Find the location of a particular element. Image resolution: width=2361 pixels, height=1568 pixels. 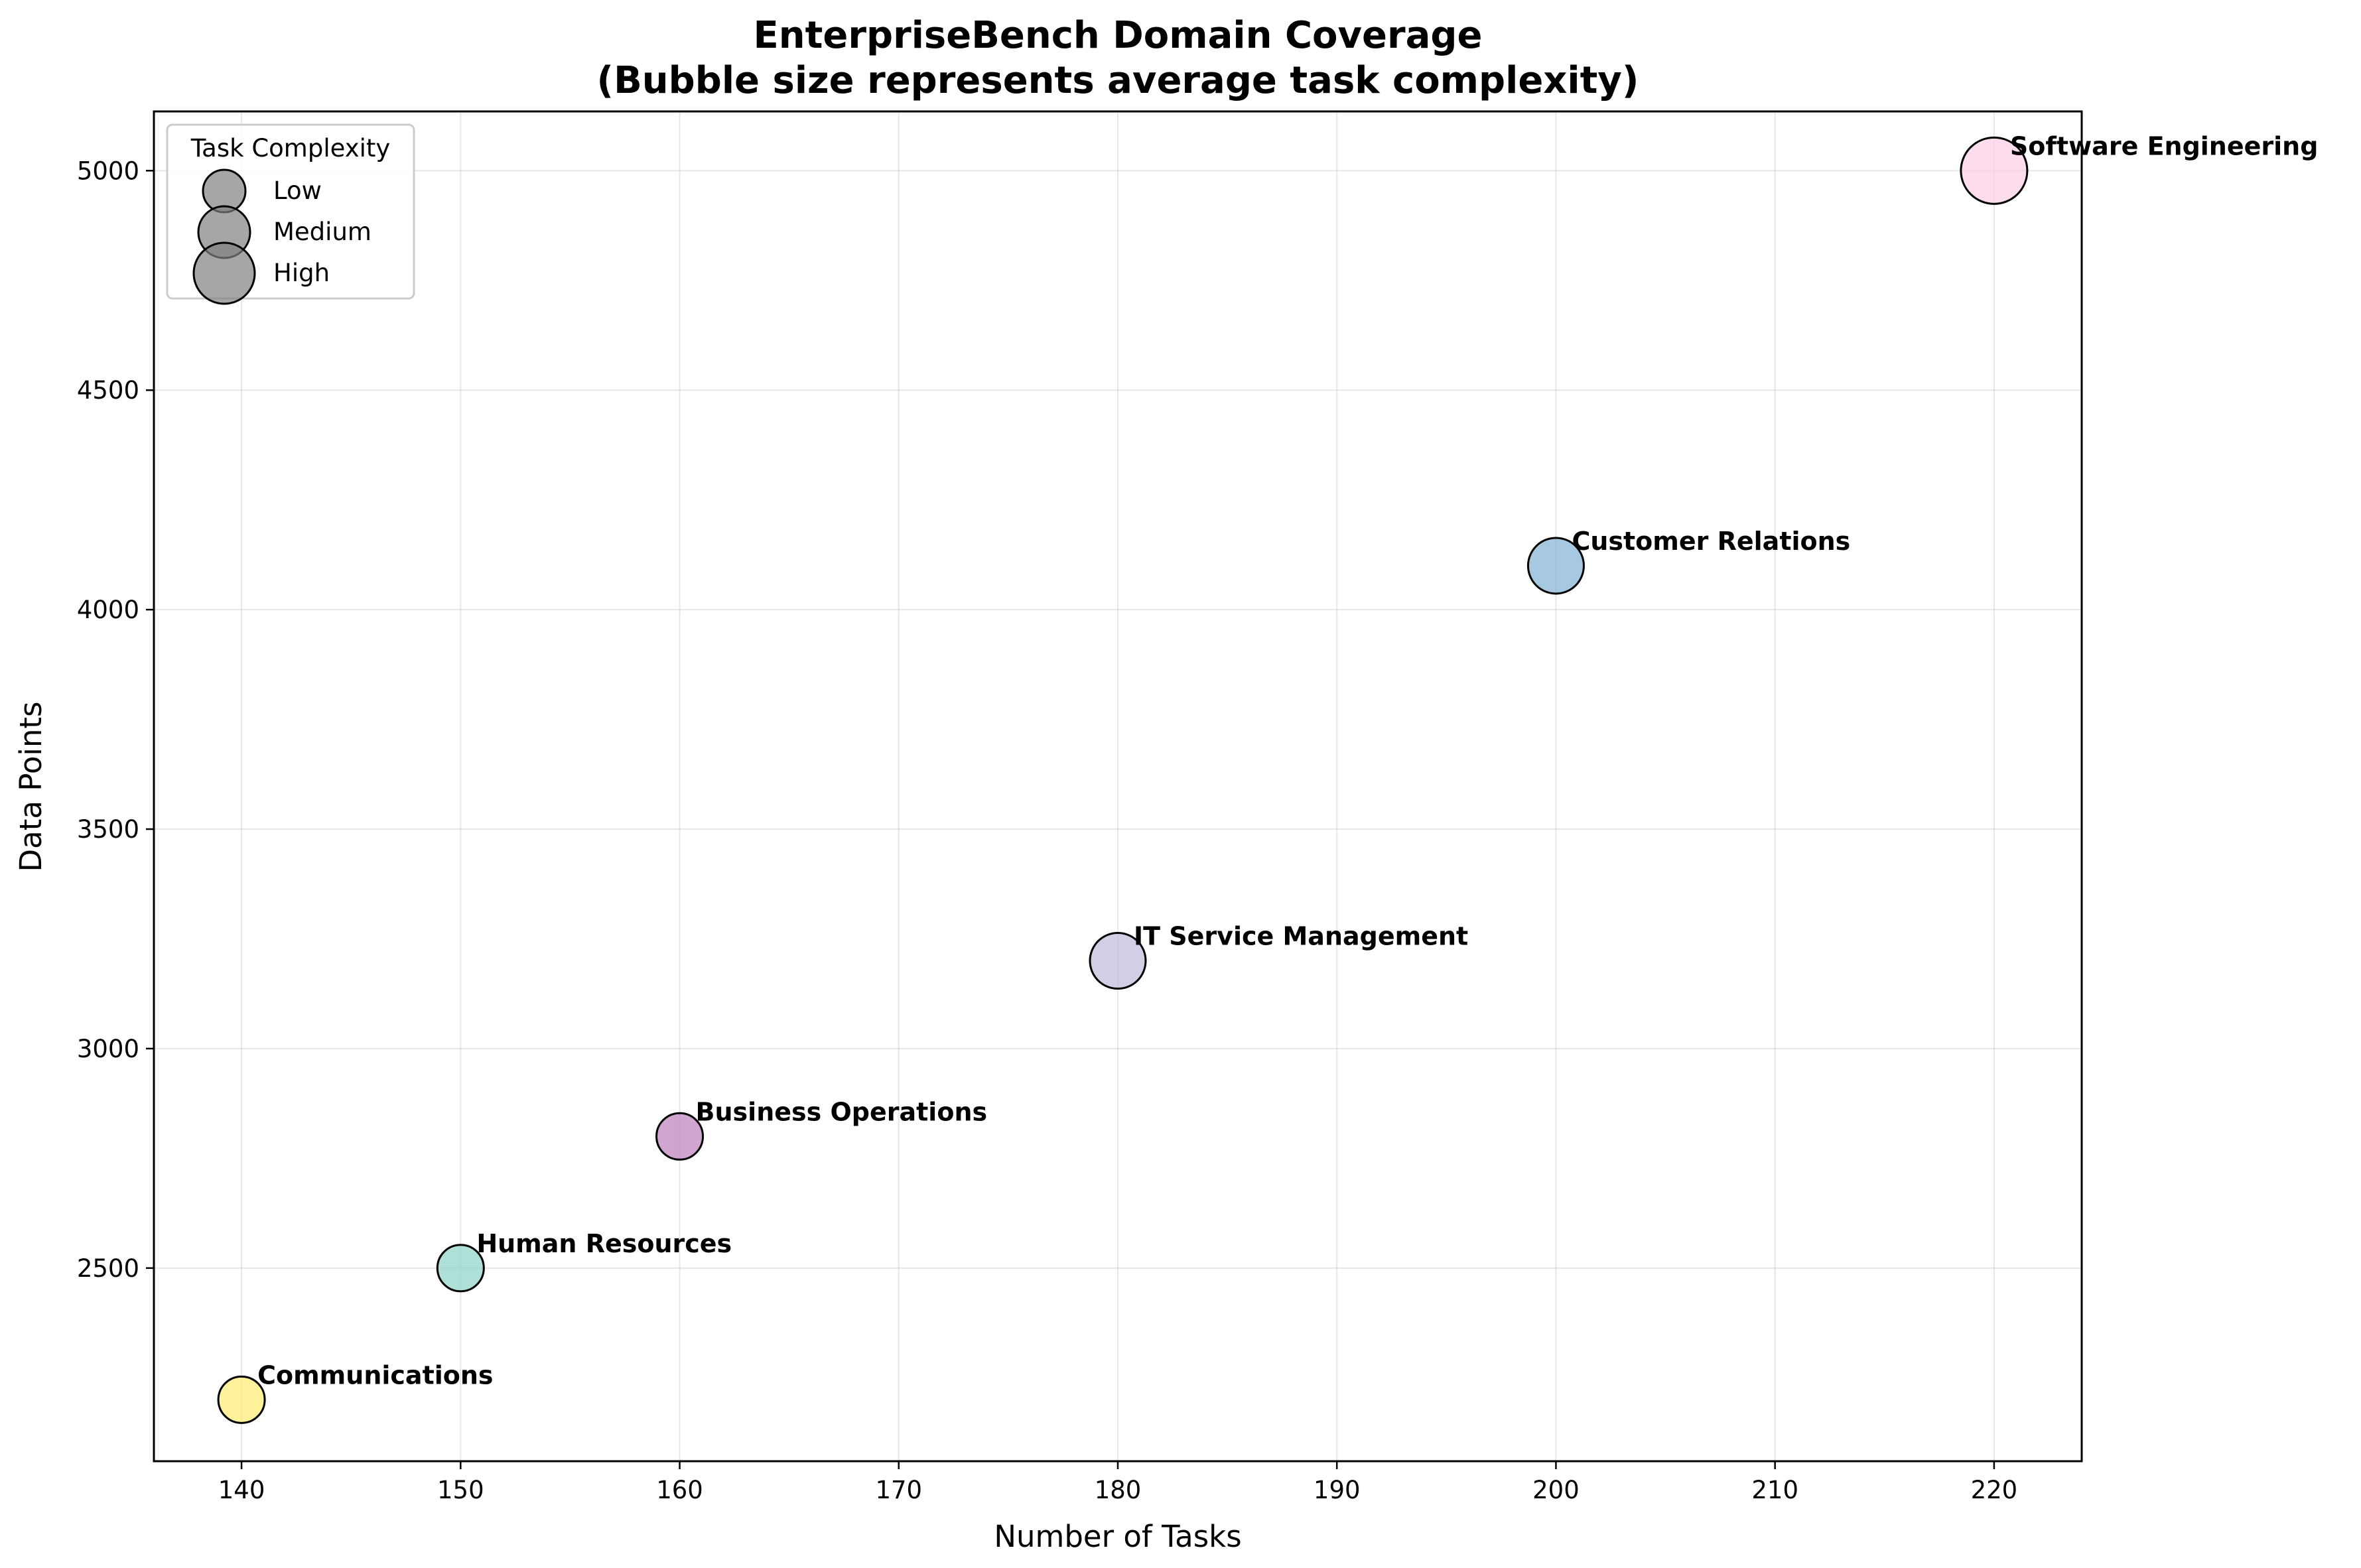

x-tick-label: 190 is located at coordinates (1337, 1490).